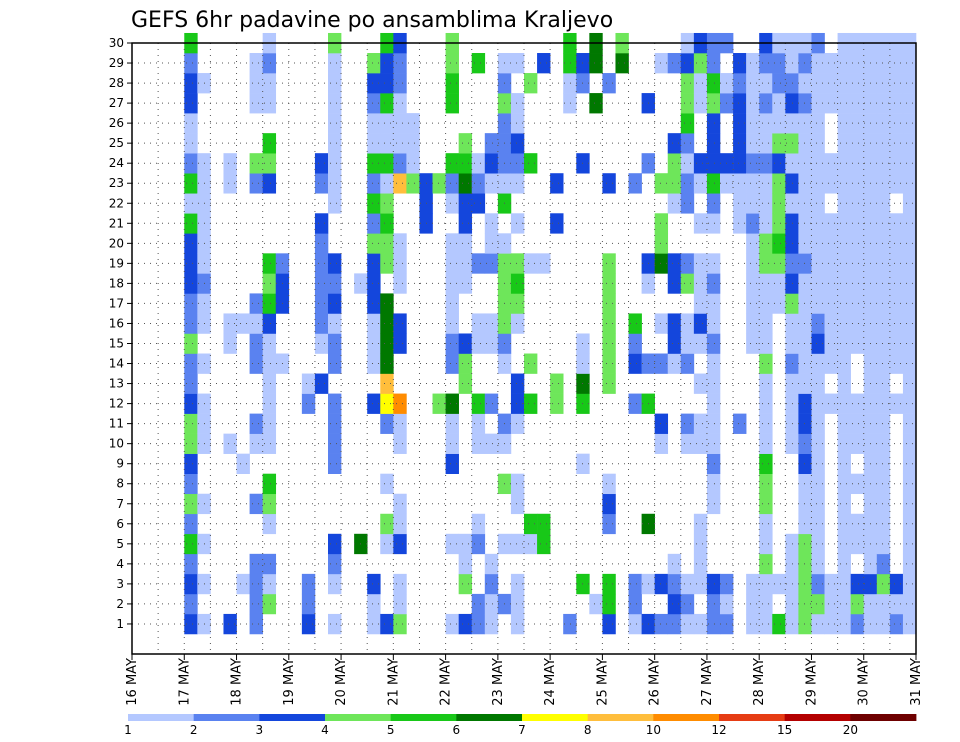  What do you see at coordinates (372, 20) in the screenshot?
I see `chart-title: GEFS 6hr padavine po ansamblima Kraljevo` at bounding box center [372, 20].